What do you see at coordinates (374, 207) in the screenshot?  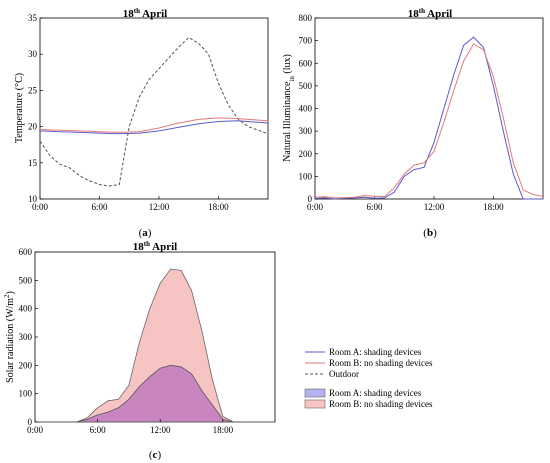 I see `chart-b-xtick-label: 6:00` at bounding box center [374, 207].